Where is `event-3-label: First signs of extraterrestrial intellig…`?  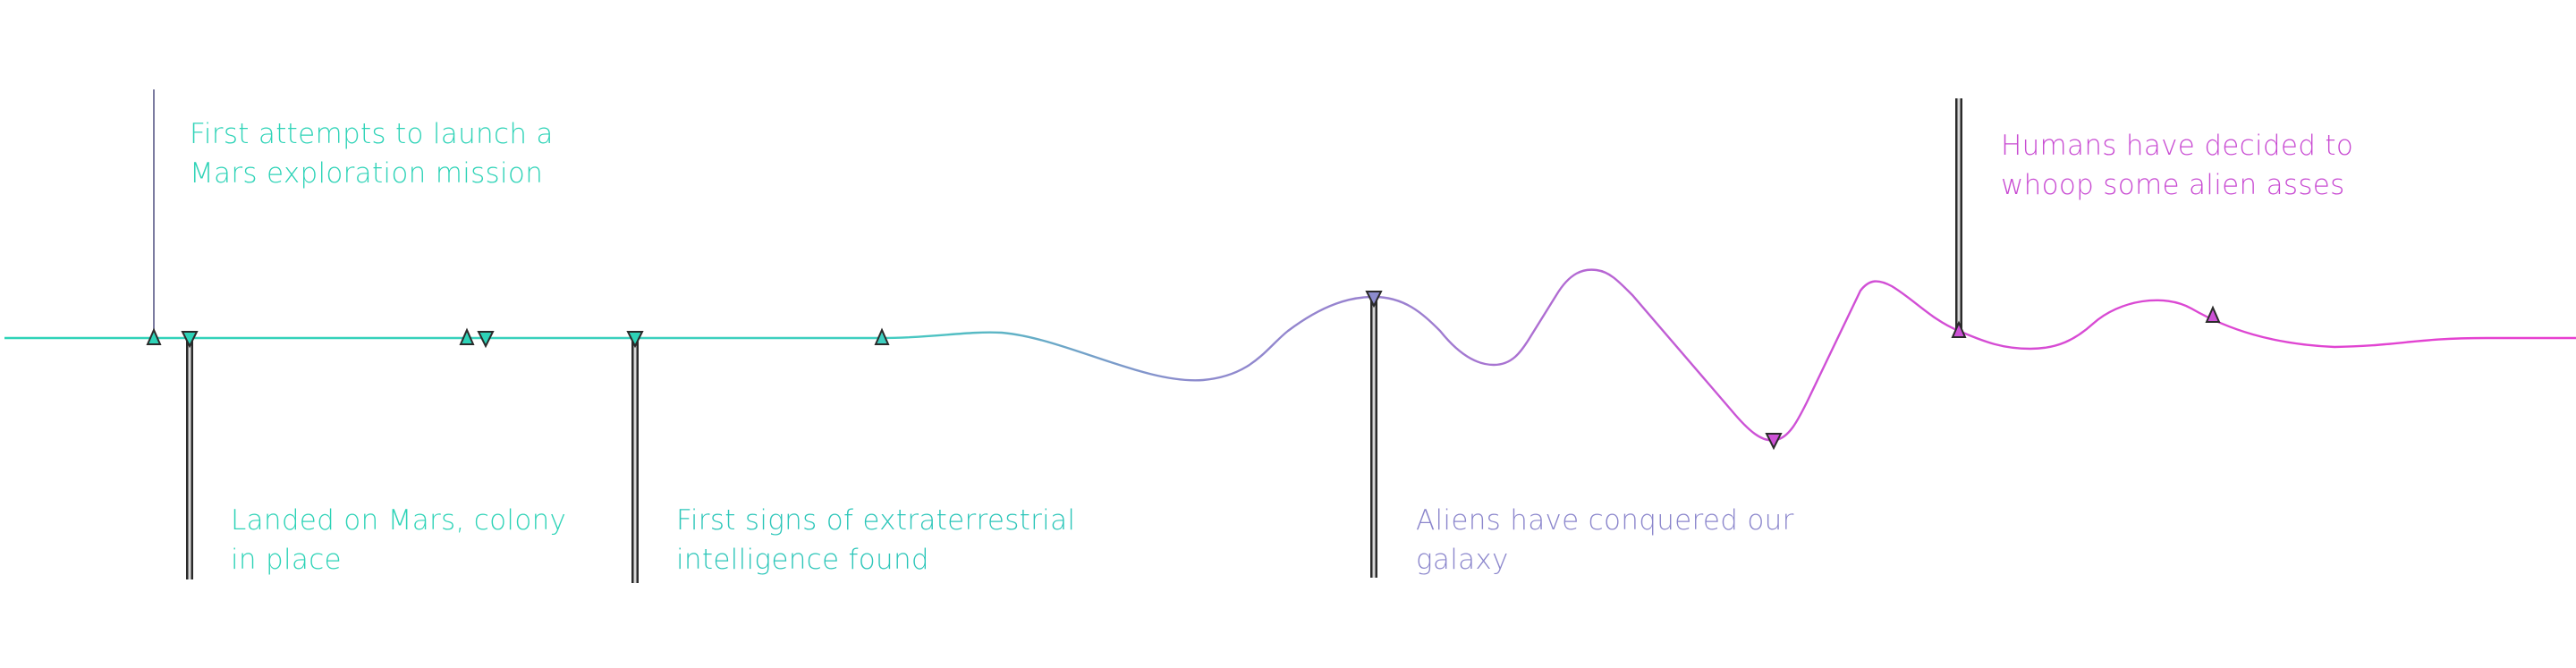 event-3-label: First signs of extraterrestrial intellig… is located at coordinates (876, 540).